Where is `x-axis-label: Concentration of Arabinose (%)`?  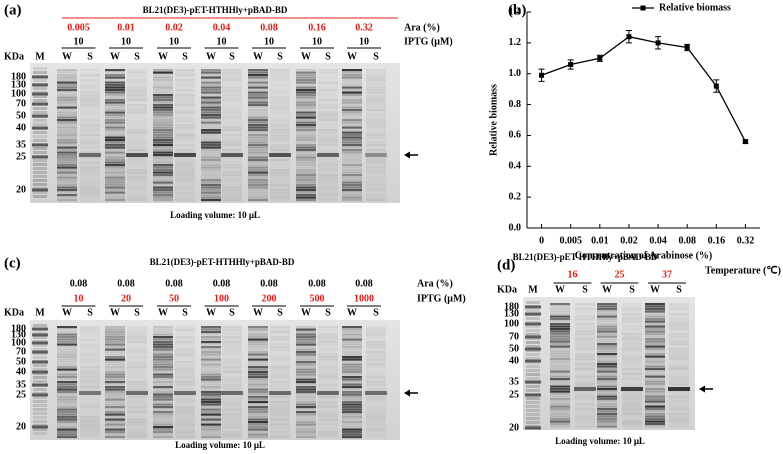
x-axis-label: Concentration of Arabinose (%) is located at coordinates (644, 255).